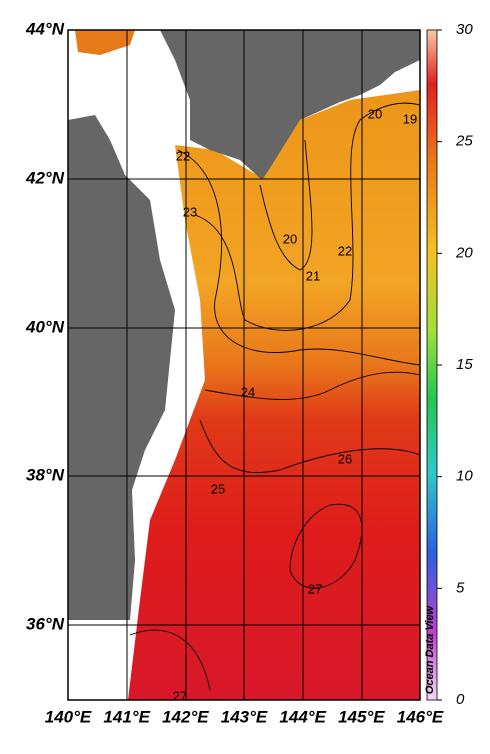 The height and width of the screenshot is (754, 490). Describe the element at coordinates (420, 716) in the screenshot. I see `lon-label: 146°E` at that location.